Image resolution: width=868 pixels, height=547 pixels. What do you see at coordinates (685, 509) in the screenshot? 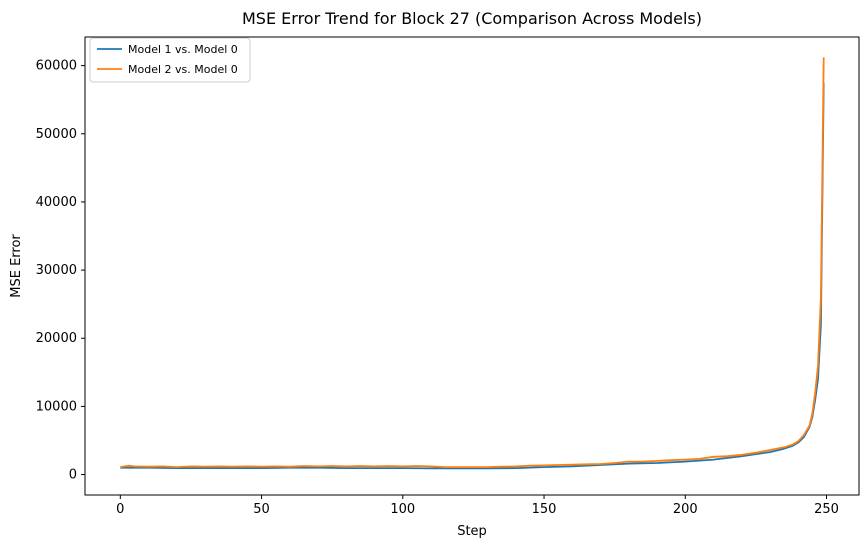
I see `x-tick-label: 200` at bounding box center [685, 509].